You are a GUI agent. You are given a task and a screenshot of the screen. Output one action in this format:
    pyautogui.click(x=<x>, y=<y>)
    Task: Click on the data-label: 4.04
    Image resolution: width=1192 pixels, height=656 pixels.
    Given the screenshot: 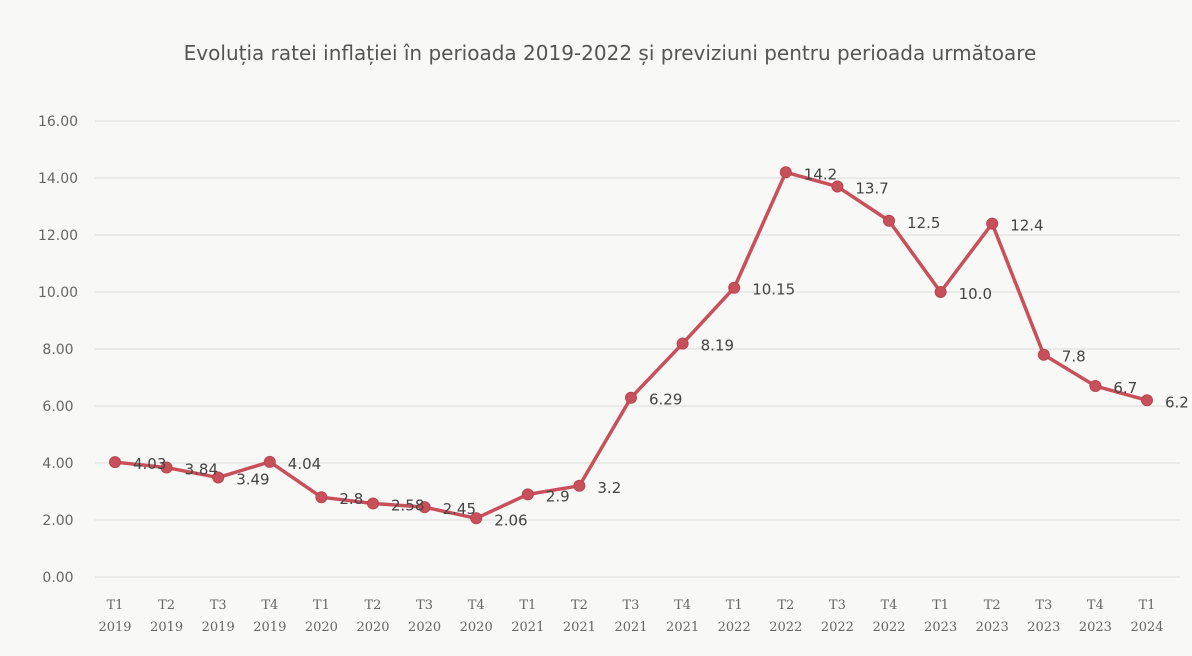 What is the action you would take?
    pyautogui.click(x=304, y=464)
    